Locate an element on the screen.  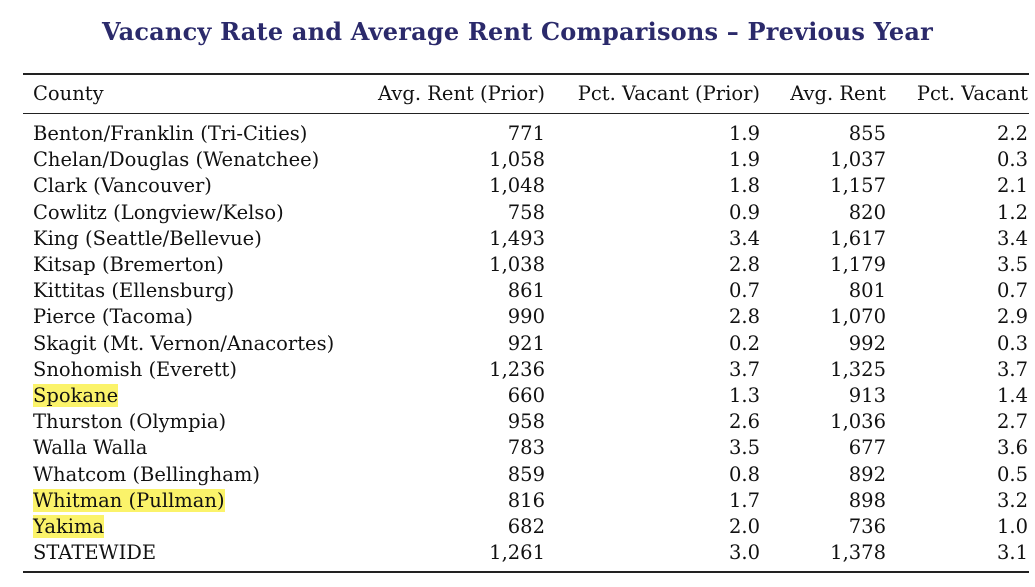
table-row: Whitman (Pullman) 816 1.7 898 3.2 is located at coordinates (526, 501).